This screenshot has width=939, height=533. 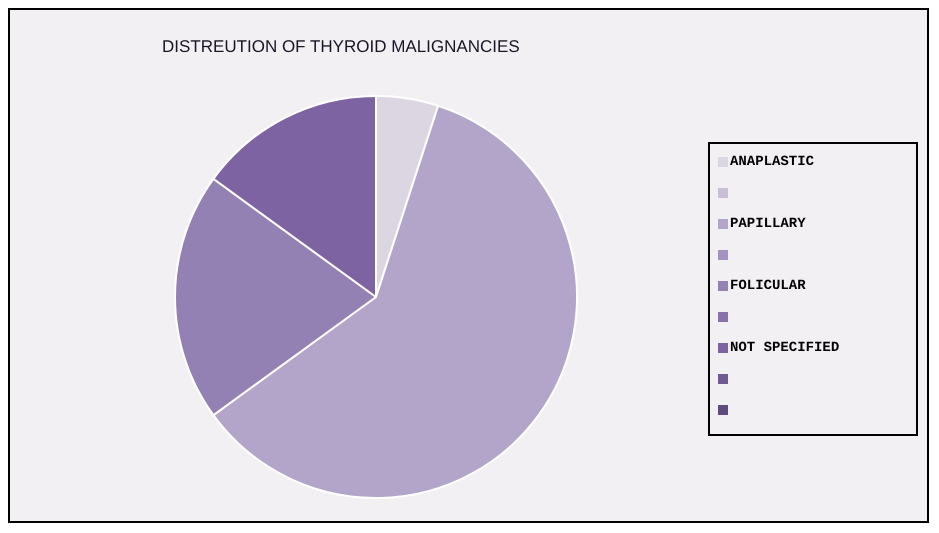 I want to click on legend-label: NOT SPECIFIED, so click(x=785, y=348).